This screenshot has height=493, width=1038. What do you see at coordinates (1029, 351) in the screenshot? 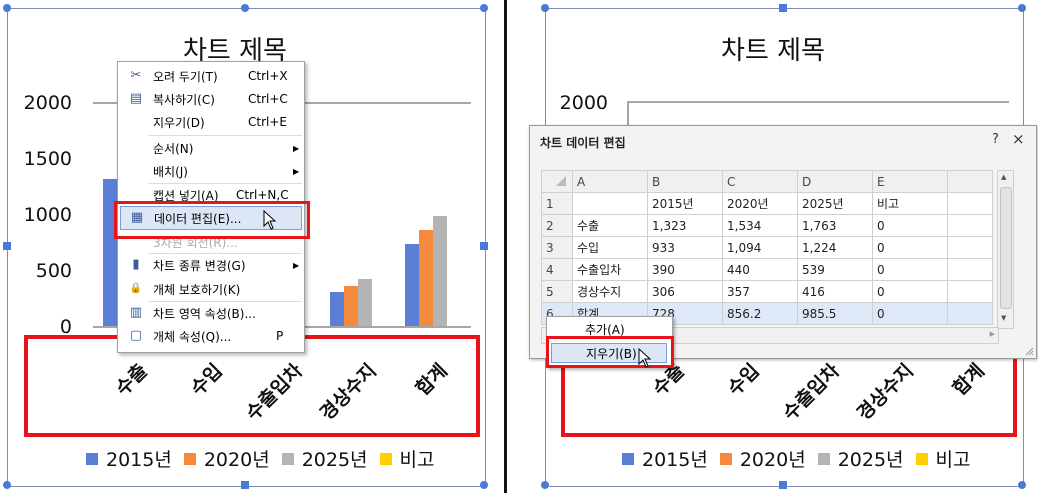
I see `resize-grip-icon` at bounding box center [1029, 351].